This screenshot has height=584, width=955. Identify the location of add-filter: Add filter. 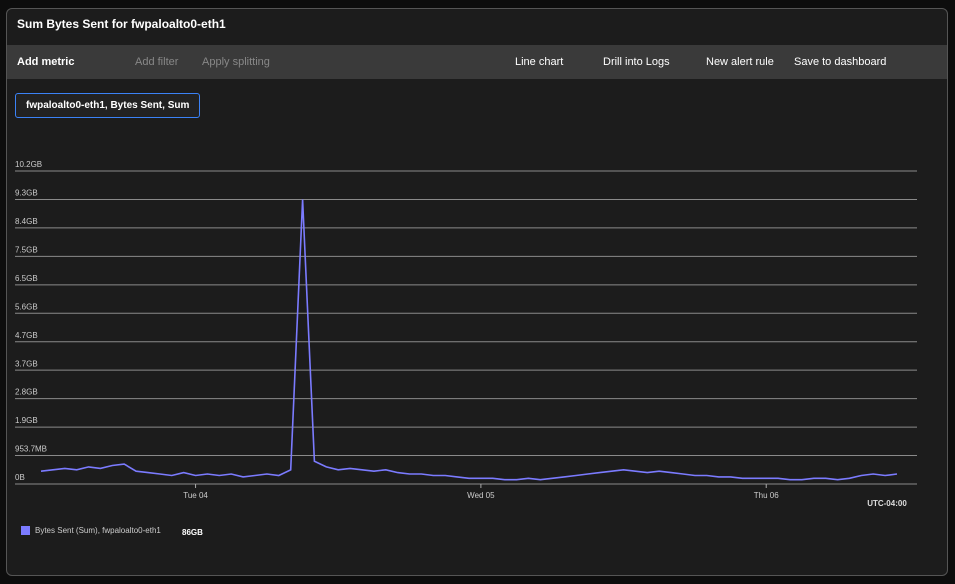
(157, 62).